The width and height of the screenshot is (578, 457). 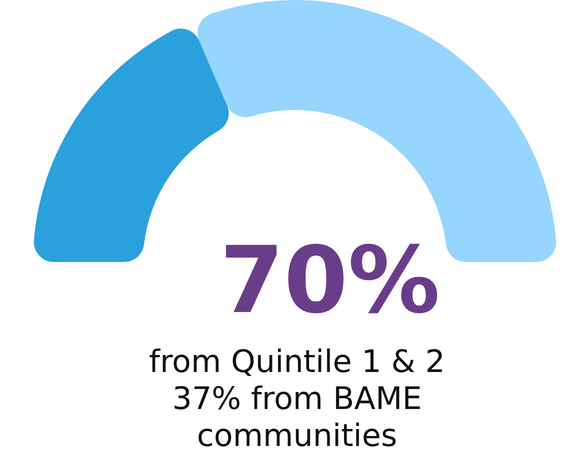 What do you see at coordinates (330, 280) in the screenshot?
I see `text: 70%` at bounding box center [330, 280].